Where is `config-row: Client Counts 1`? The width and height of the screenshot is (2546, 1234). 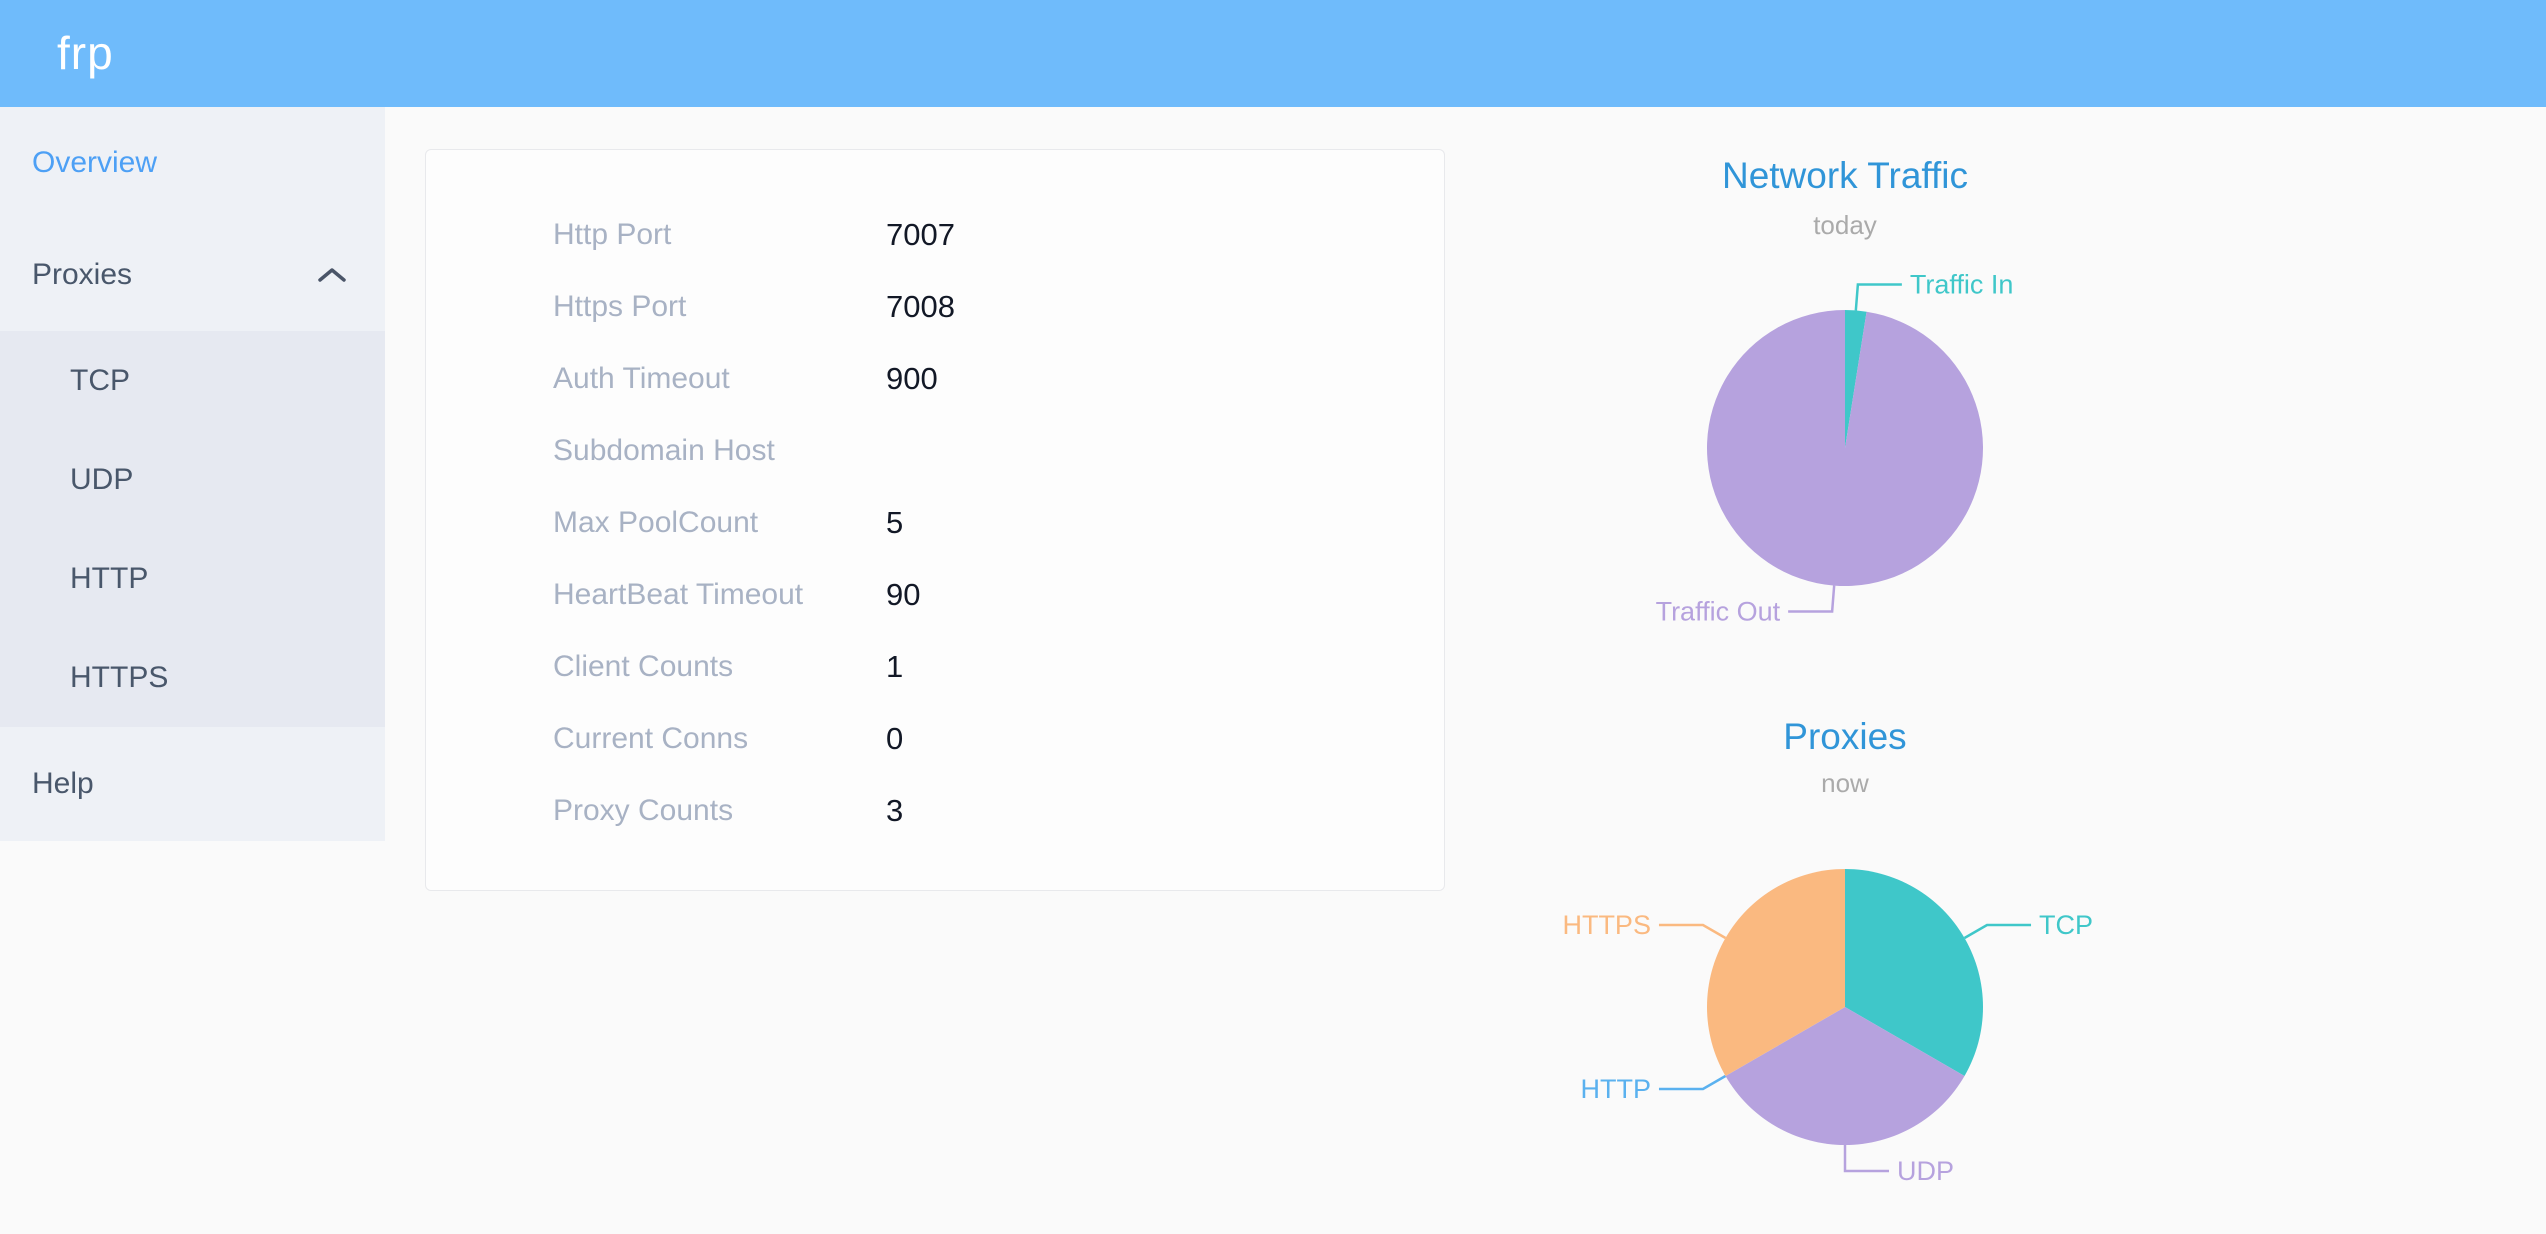 config-row: Client Counts 1 is located at coordinates (935, 667).